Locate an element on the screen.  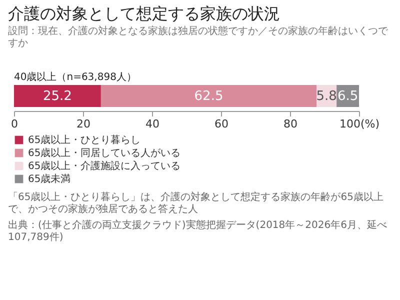
legend-label: 65歳以上・ひとり暮らし is located at coordinates (84, 140).